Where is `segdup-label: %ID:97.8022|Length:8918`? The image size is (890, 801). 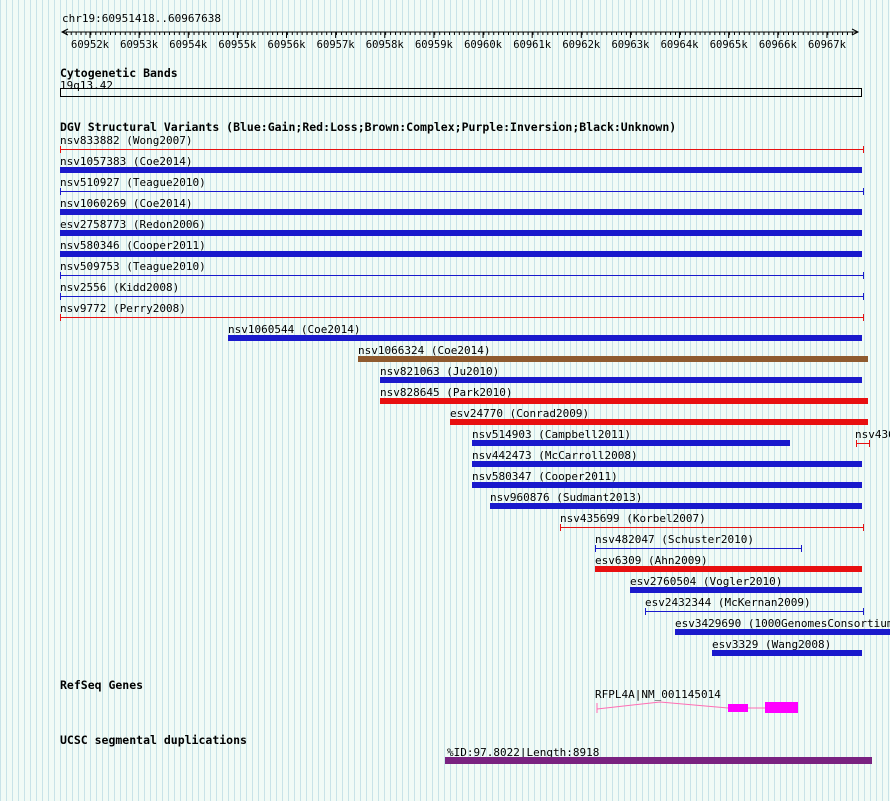
segdup-label: %ID:97.8022|Length:8918 is located at coordinates (523, 752).